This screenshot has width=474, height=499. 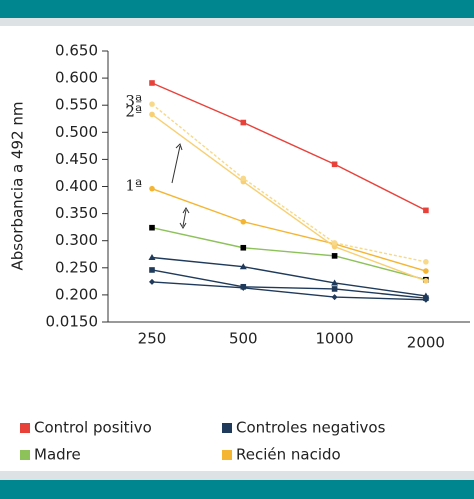 I want to click on x-tick-label: 1000, so click(x=335, y=339).